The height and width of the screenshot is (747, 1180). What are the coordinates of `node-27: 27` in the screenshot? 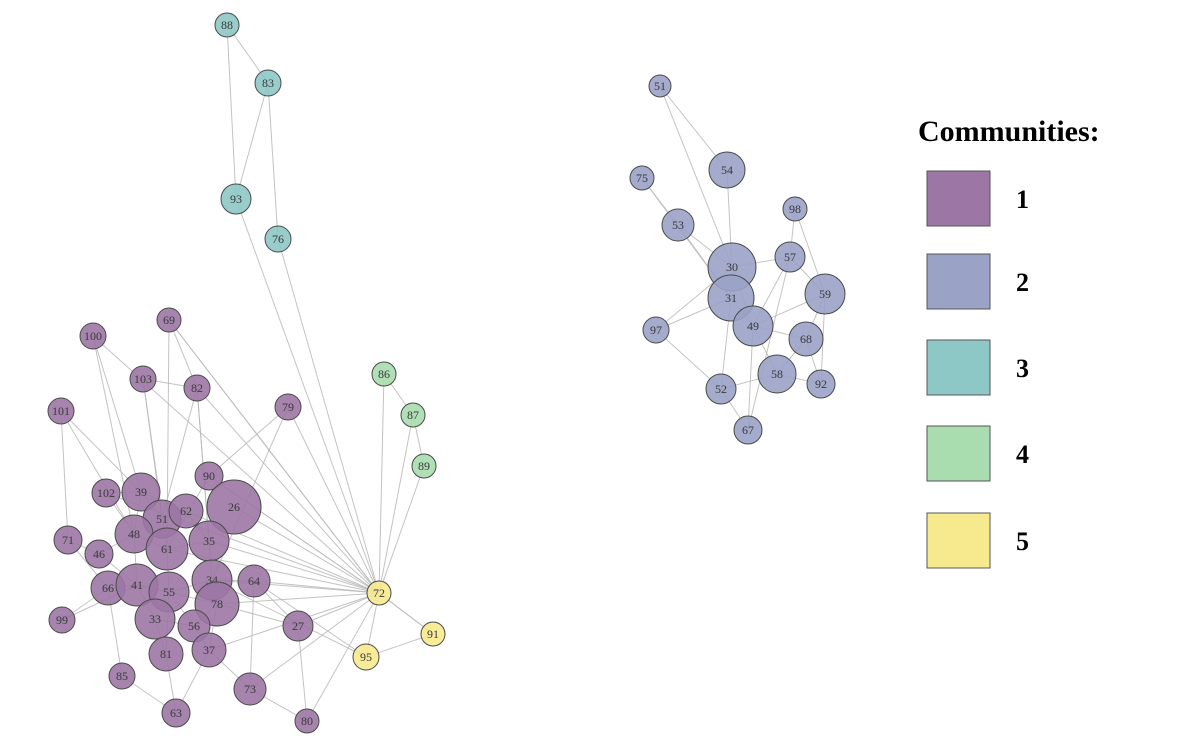 It's located at (298, 626).